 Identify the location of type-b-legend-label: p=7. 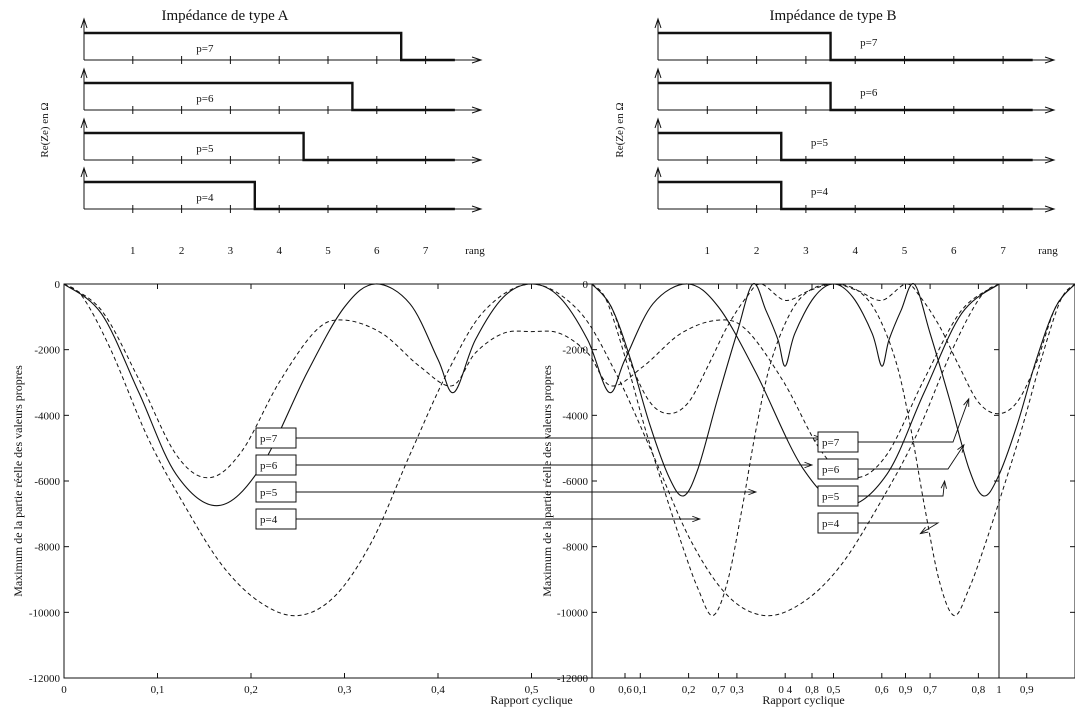
(831, 443).